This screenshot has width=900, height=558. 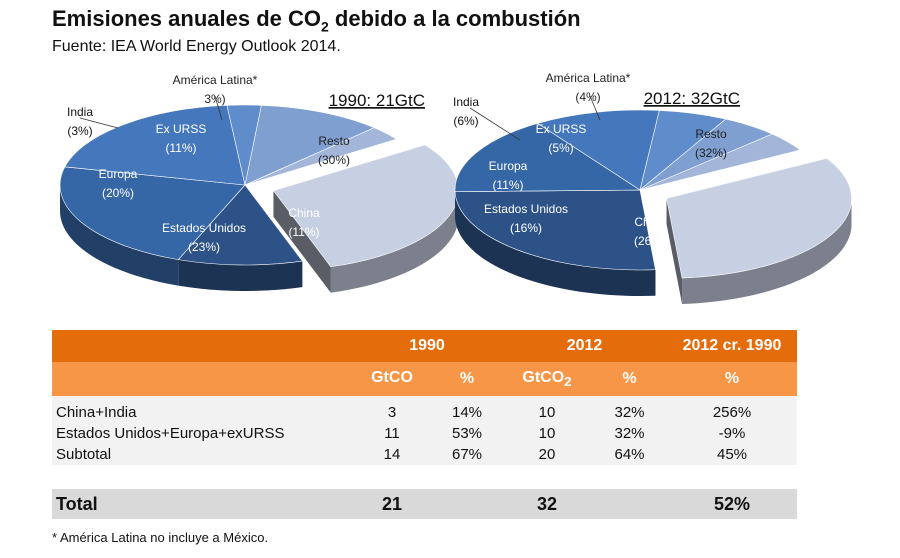 I want to click on cell-gt2012: 20, so click(x=547, y=454).